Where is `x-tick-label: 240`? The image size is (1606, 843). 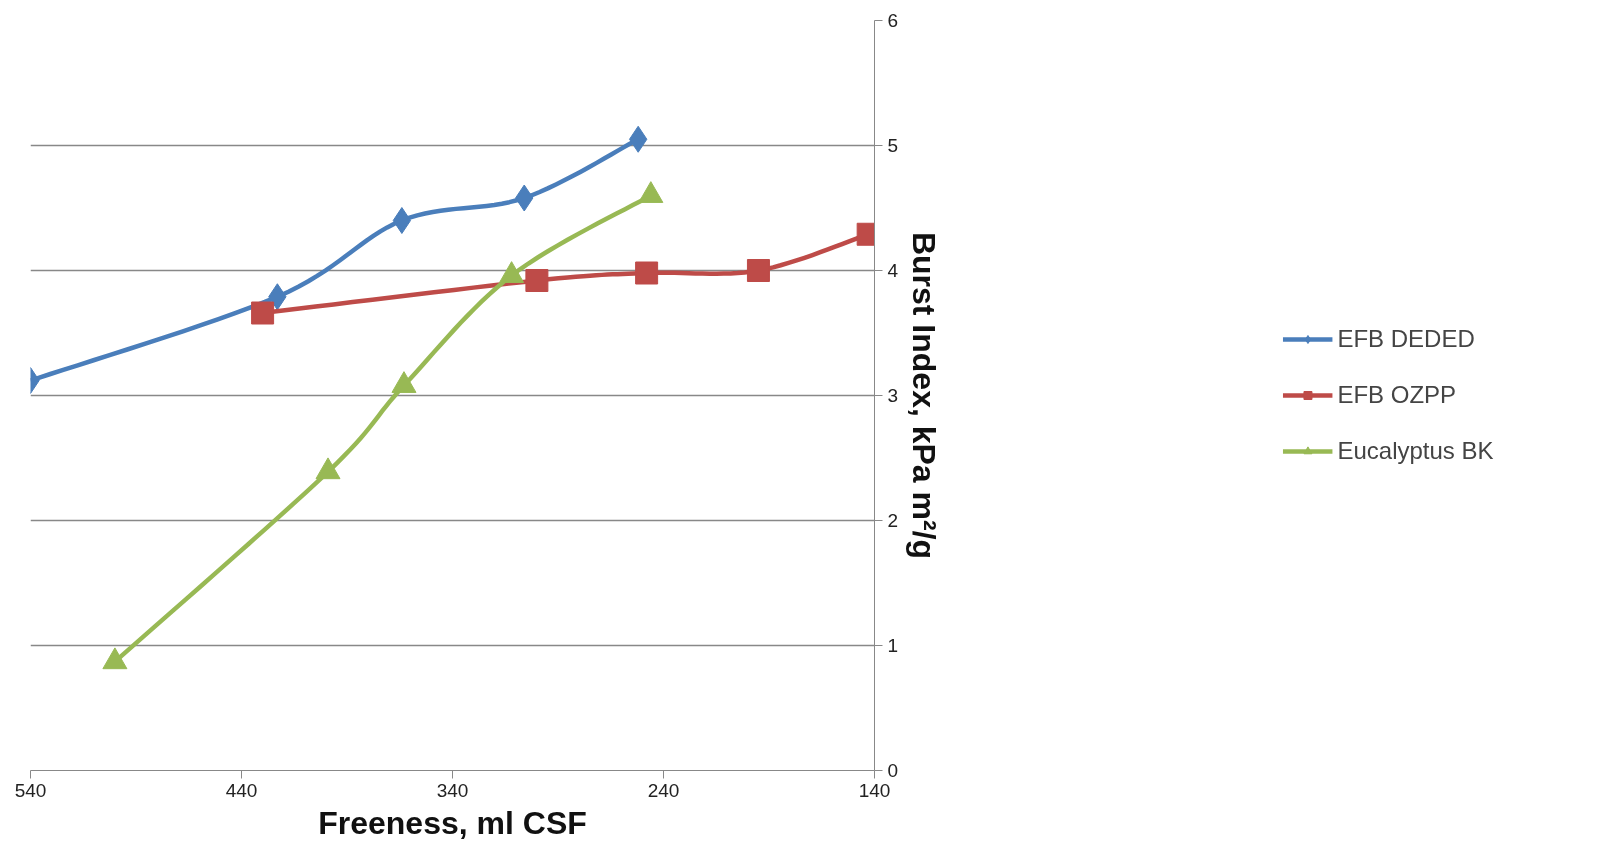 x-tick-label: 240 is located at coordinates (663, 790).